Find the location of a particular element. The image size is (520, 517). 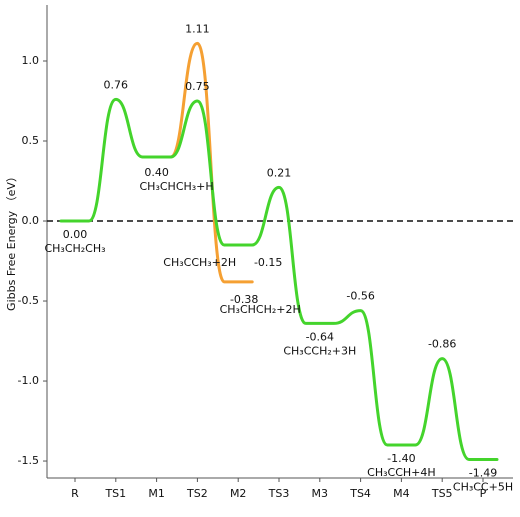

x-tick-label: TS2 is located at coordinates (197, 493).